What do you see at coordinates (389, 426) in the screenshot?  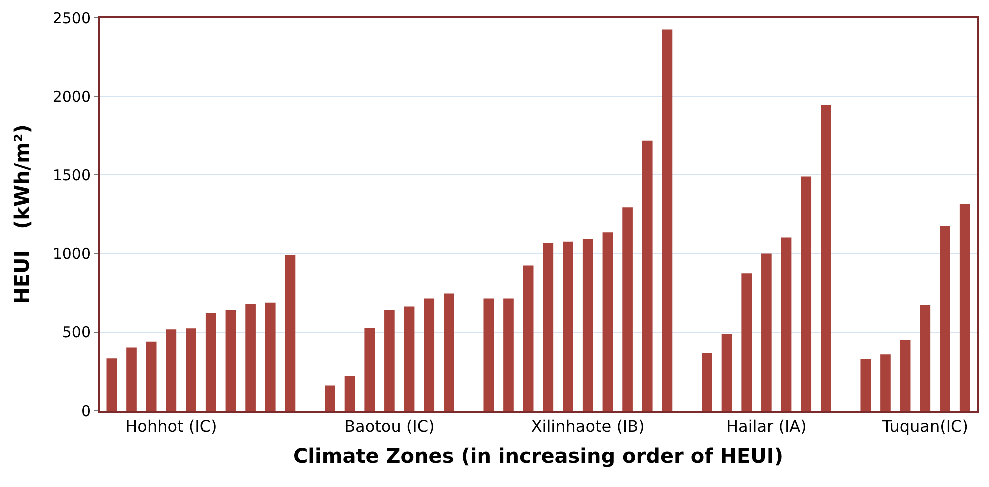 I see `x-tick-label: Baotou (IC)` at bounding box center [389, 426].